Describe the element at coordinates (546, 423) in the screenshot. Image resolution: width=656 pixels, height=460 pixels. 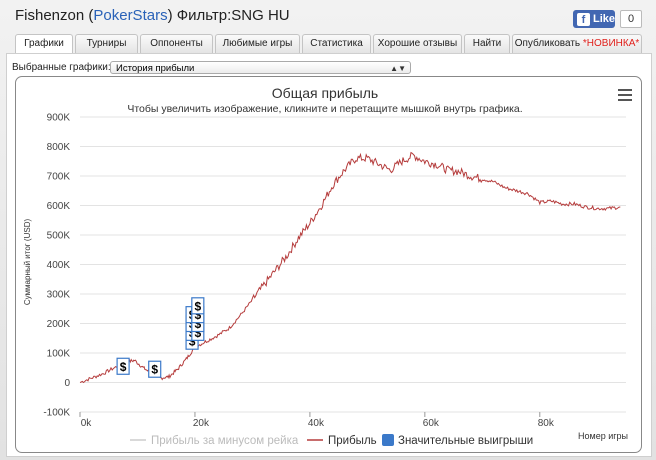
I see `x-tick-label: 80k` at that location.